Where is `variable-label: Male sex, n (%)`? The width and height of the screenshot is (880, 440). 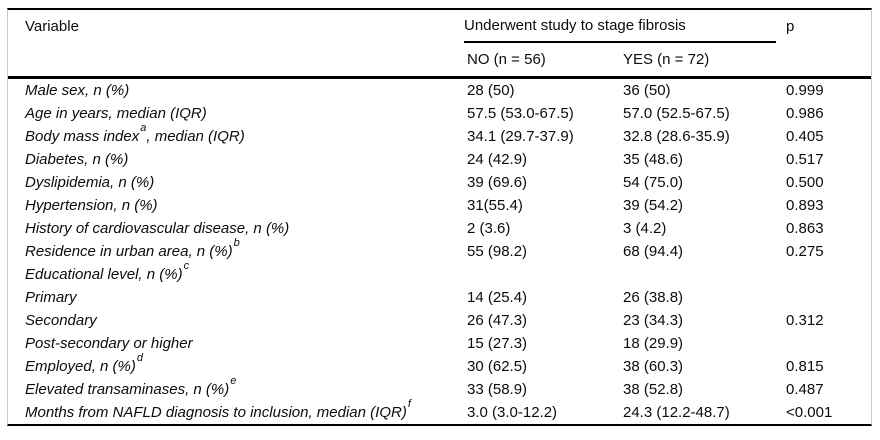
variable-label: Male sex, n (%) is located at coordinates (77, 90).